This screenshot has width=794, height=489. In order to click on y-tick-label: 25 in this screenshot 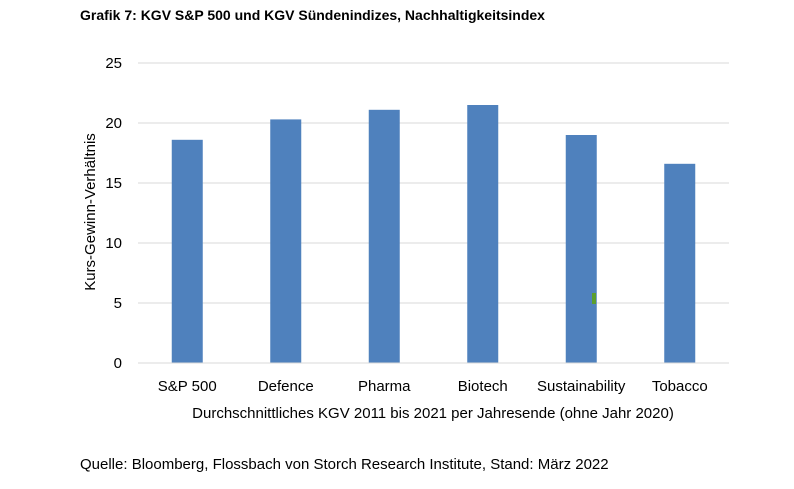, I will do `click(113, 63)`.